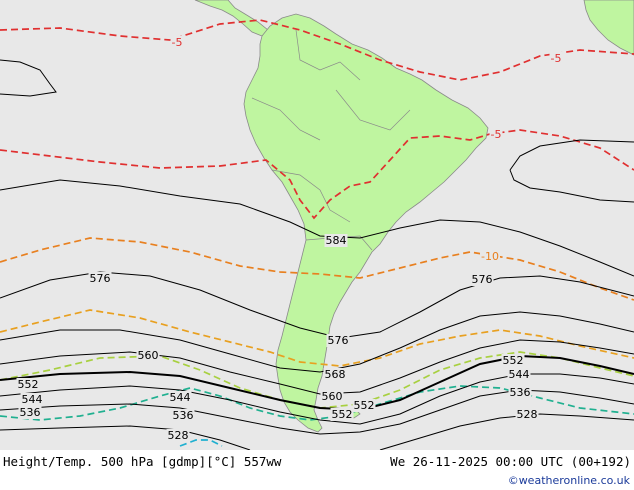 The height and width of the screenshot is (490, 634). Describe the element at coordinates (510, 461) in the screenshot. I see `valid-time: We 26-11-2025 00:00 UTC (00+192)` at that location.